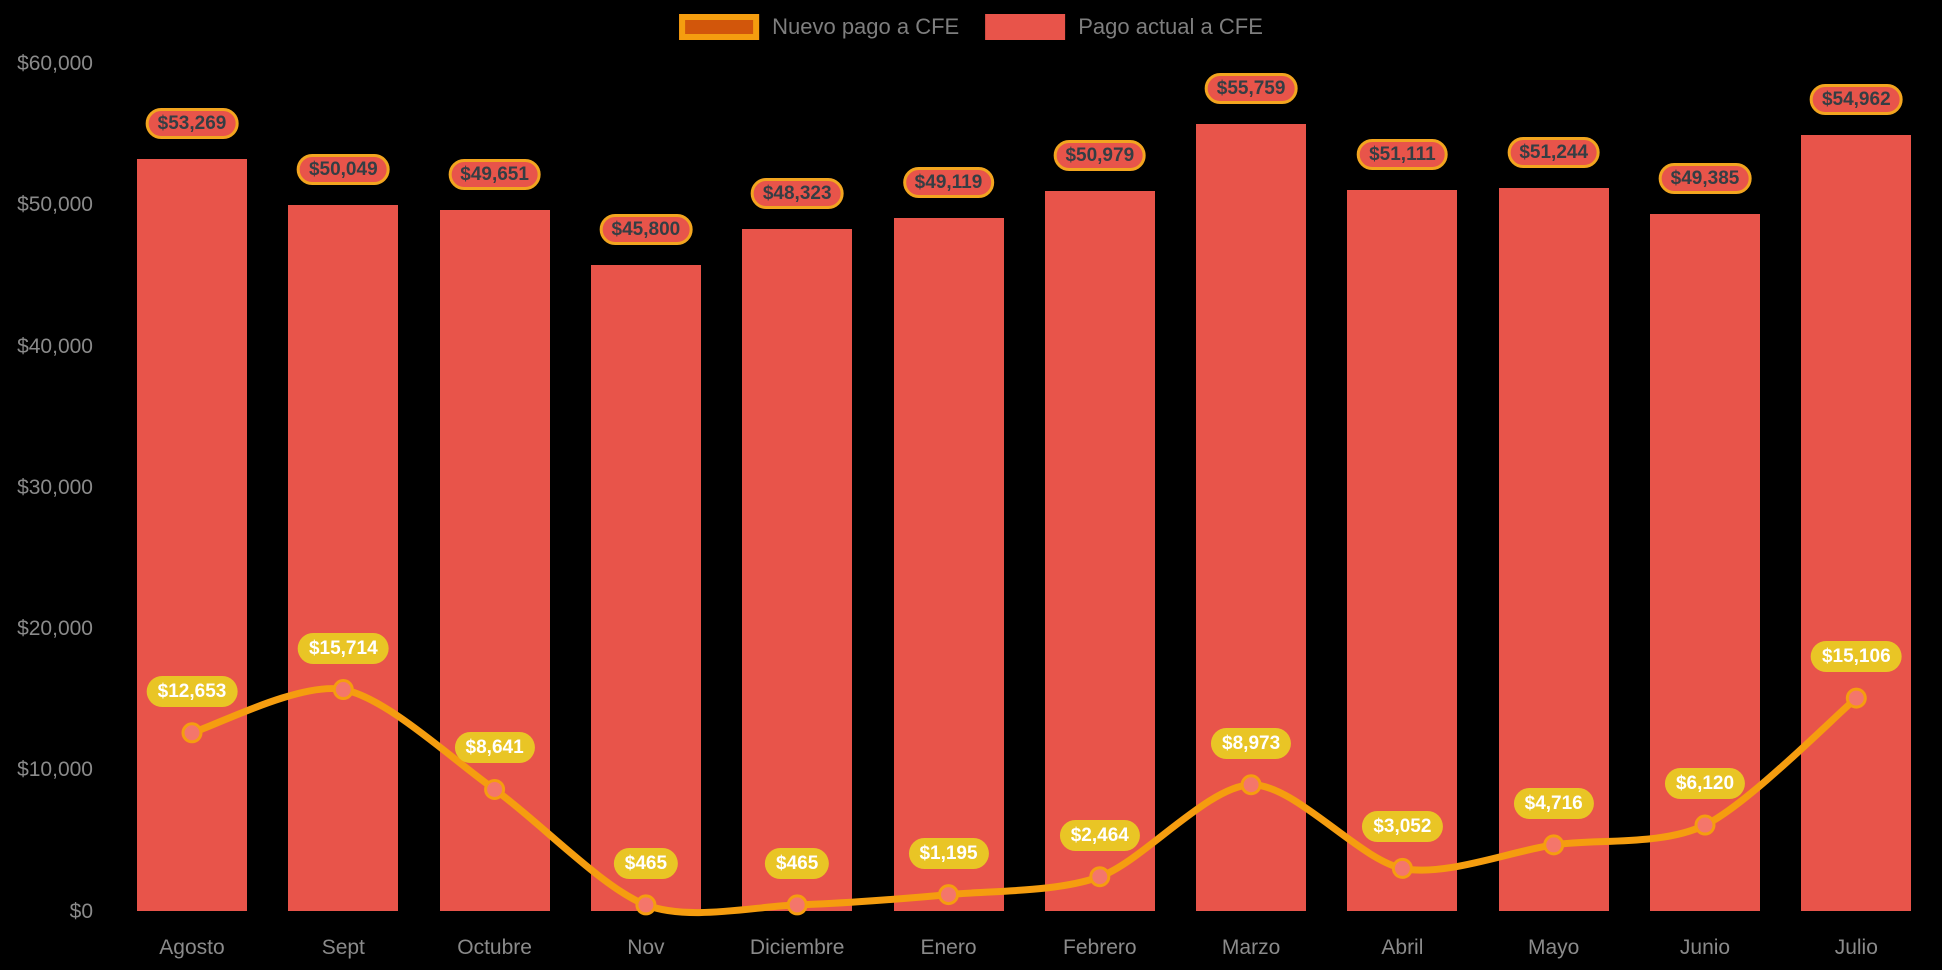  What do you see at coordinates (1251, 947) in the screenshot?
I see `x-axis-label-marzo: Marzo` at bounding box center [1251, 947].